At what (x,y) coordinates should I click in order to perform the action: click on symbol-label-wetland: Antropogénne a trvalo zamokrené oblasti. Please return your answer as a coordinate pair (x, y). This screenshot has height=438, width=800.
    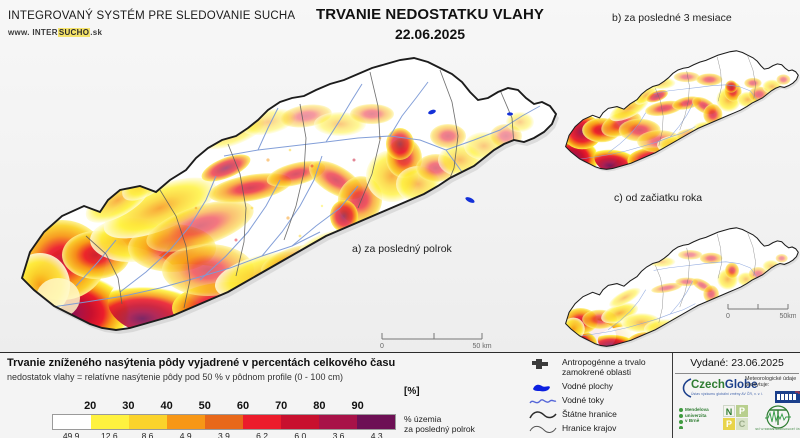
    Looking at the image, I should click on (604, 367).